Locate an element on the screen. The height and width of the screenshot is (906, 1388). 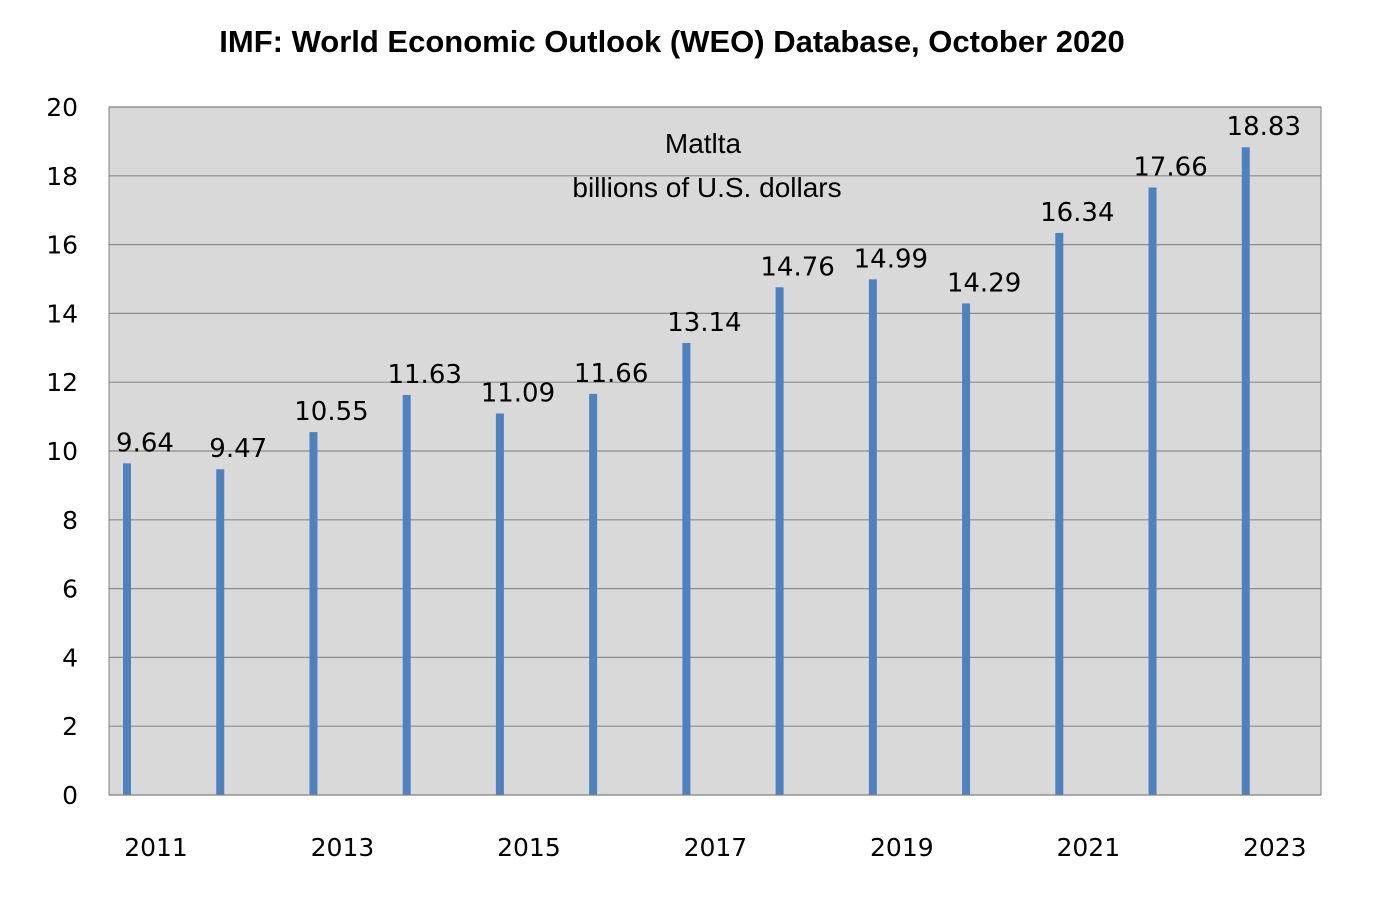
y-tick-label: 10 is located at coordinates (62, 451).